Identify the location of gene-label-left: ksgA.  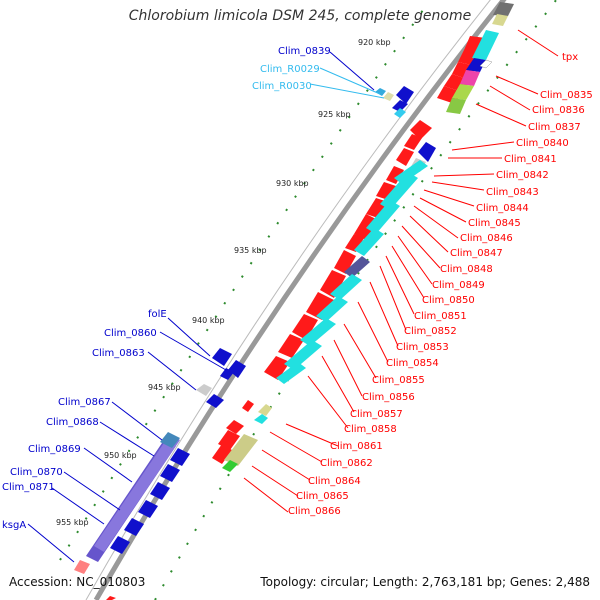
(14, 525).